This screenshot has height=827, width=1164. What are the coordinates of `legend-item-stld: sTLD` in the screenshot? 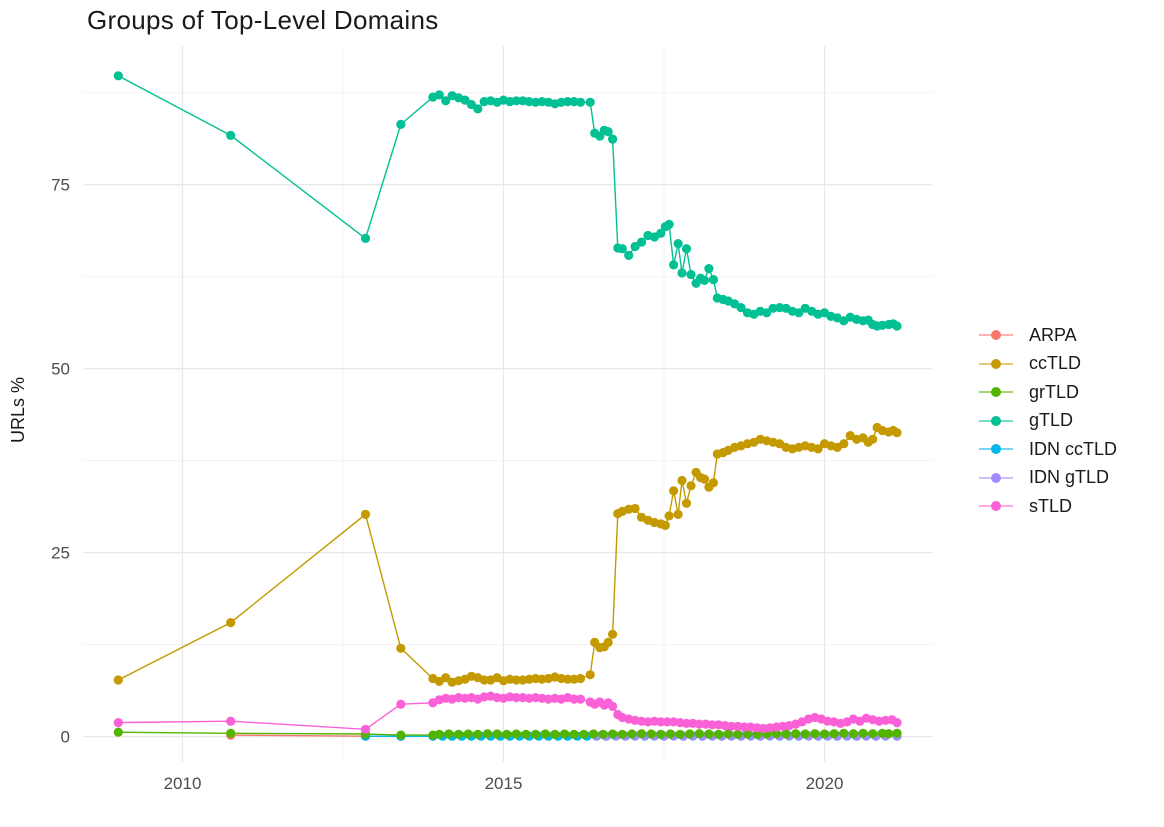 It's located at (1048, 506).